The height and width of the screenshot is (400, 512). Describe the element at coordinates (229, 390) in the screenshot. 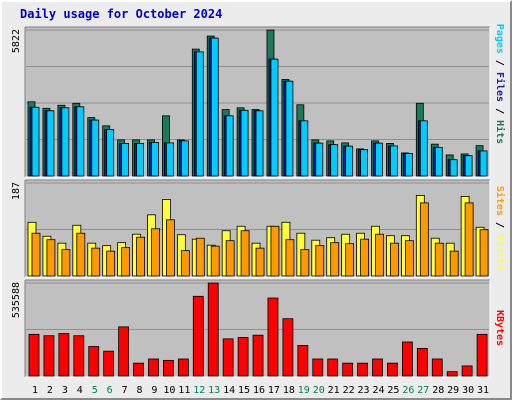

I see `x-tick-label: 14` at that location.